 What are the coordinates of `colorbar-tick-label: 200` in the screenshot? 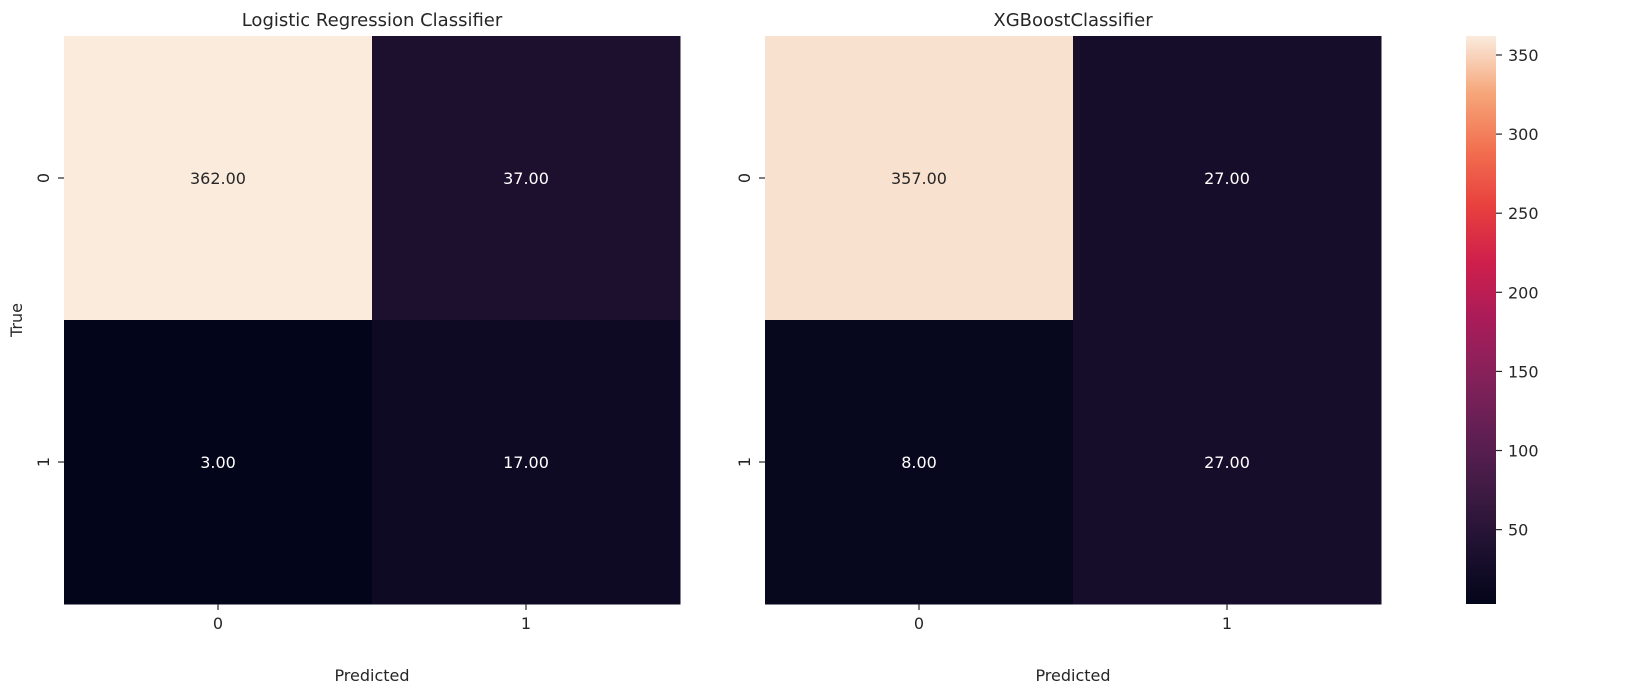 It's located at (1523, 292).